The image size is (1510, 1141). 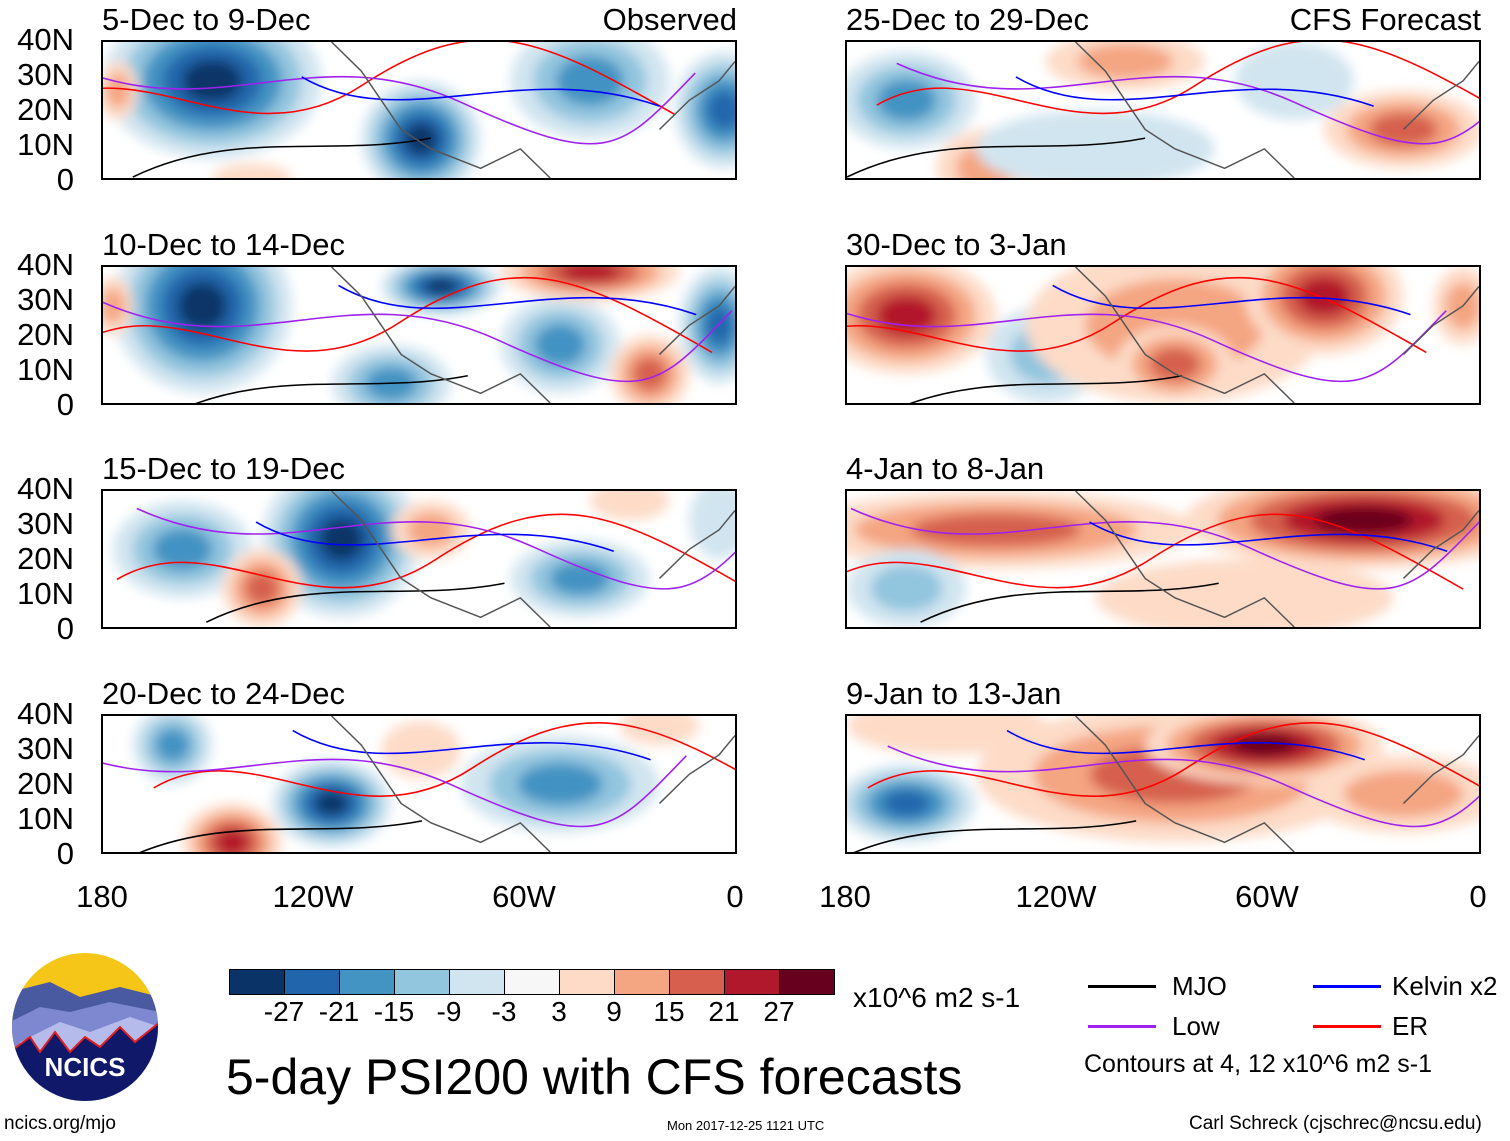 I want to click on panel-tag: CFS Forecast, so click(x=1385, y=19).